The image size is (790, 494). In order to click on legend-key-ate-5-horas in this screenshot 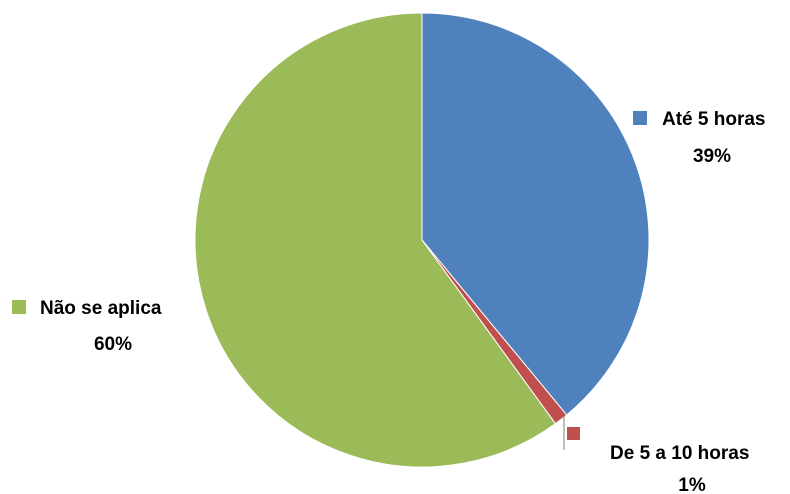, I will do `click(640, 118)`.